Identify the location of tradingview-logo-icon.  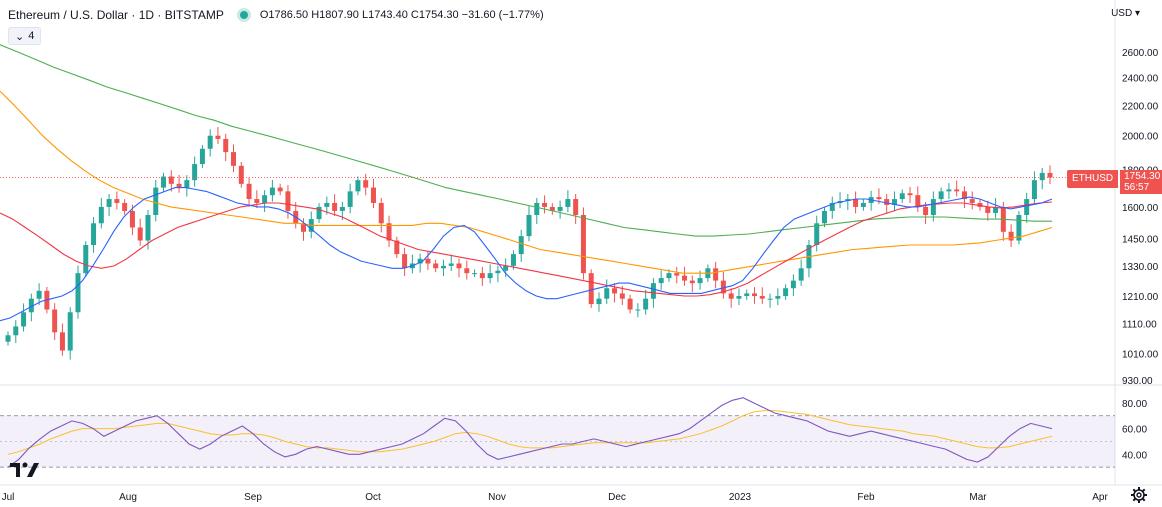
(25, 468).